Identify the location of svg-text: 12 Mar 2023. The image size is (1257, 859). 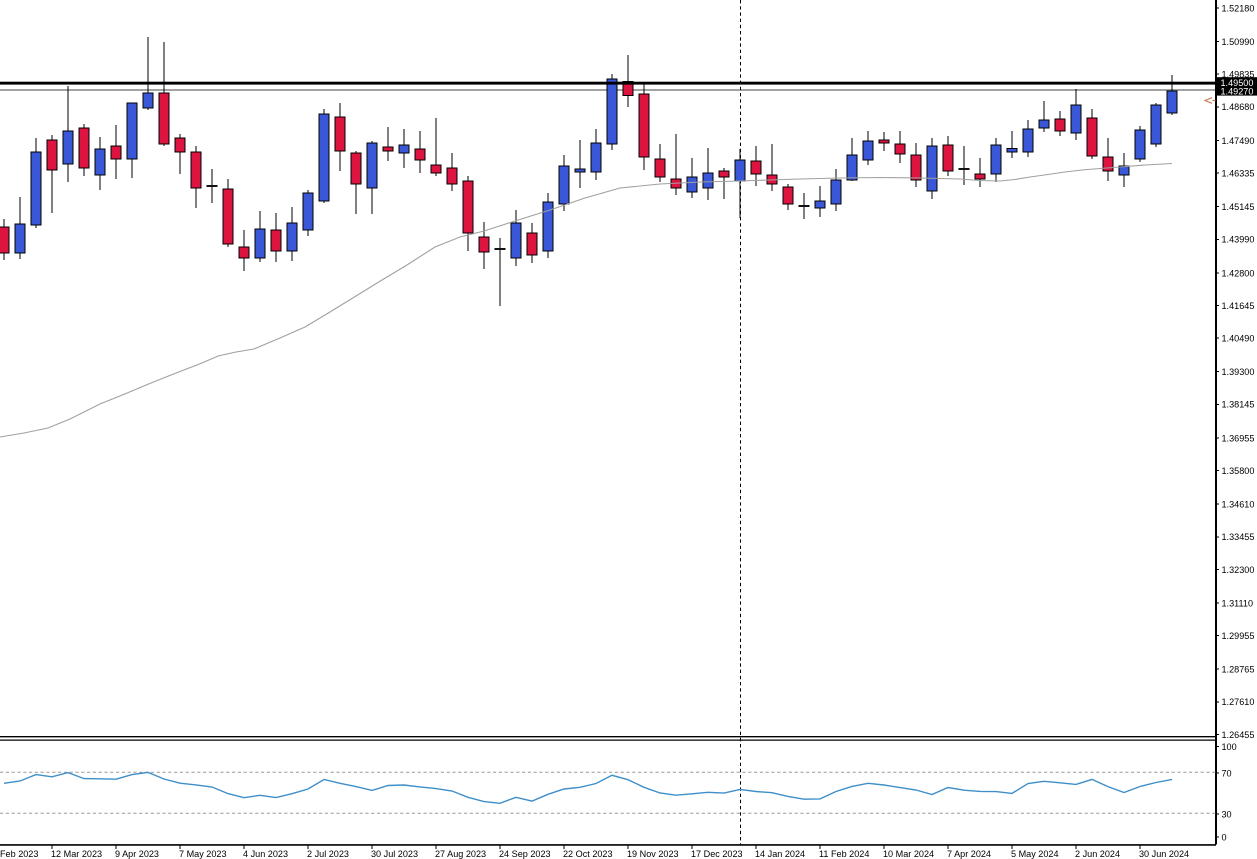
(76, 854).